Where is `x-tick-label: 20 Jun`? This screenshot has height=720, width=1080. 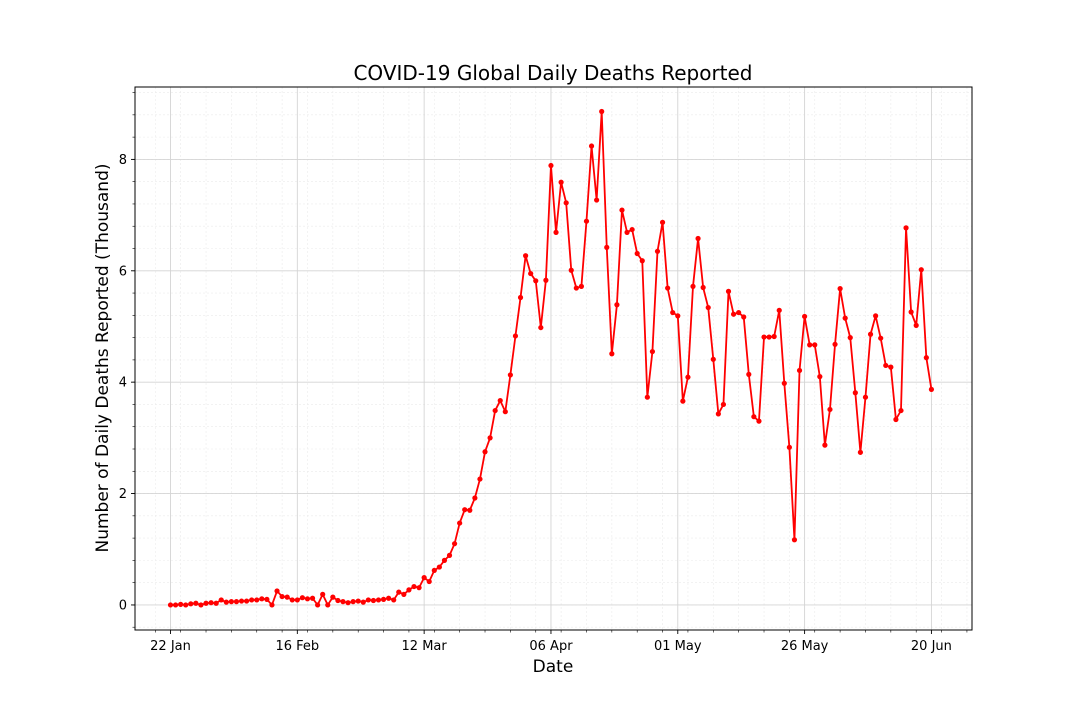 x-tick-label: 20 Jun is located at coordinates (931, 646).